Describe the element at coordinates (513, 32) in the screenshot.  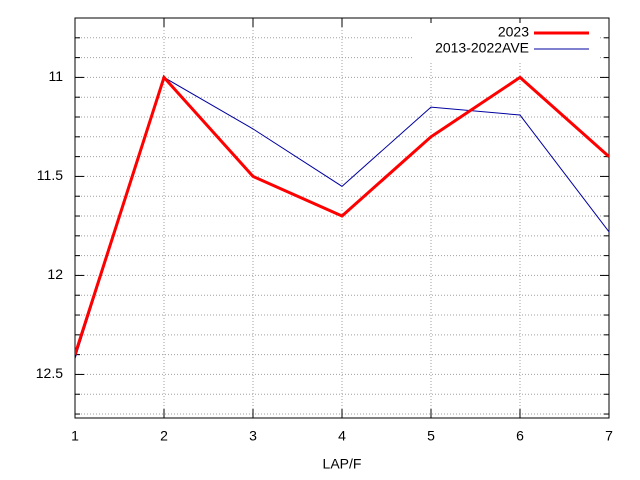
I see `legend-label: 2023` at that location.